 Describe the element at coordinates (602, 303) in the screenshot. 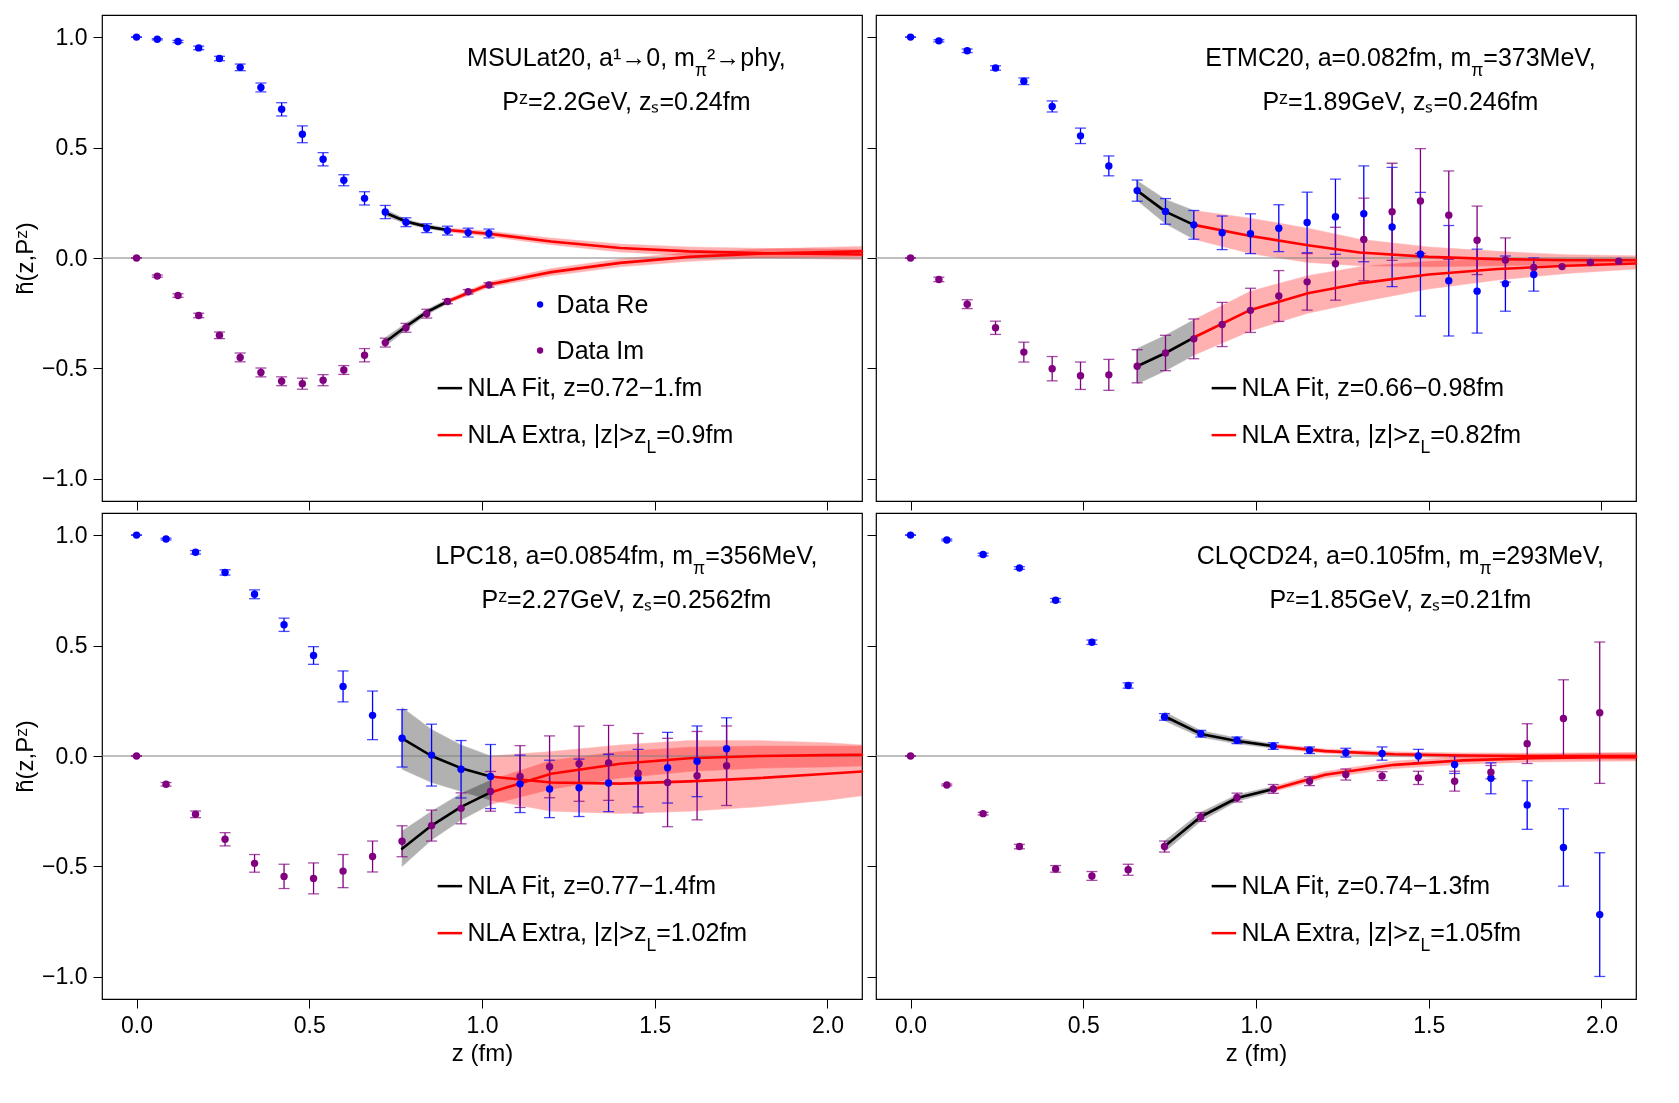

I see `legend-label: Data Re` at that location.